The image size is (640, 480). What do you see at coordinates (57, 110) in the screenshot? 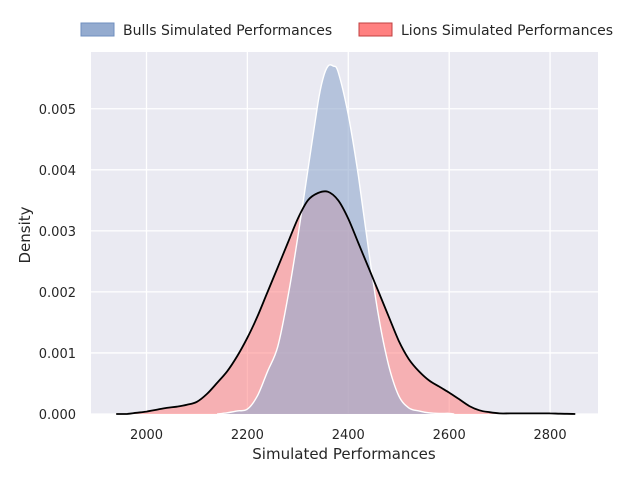
I see `y-tick-label: 0.005` at bounding box center [57, 110].